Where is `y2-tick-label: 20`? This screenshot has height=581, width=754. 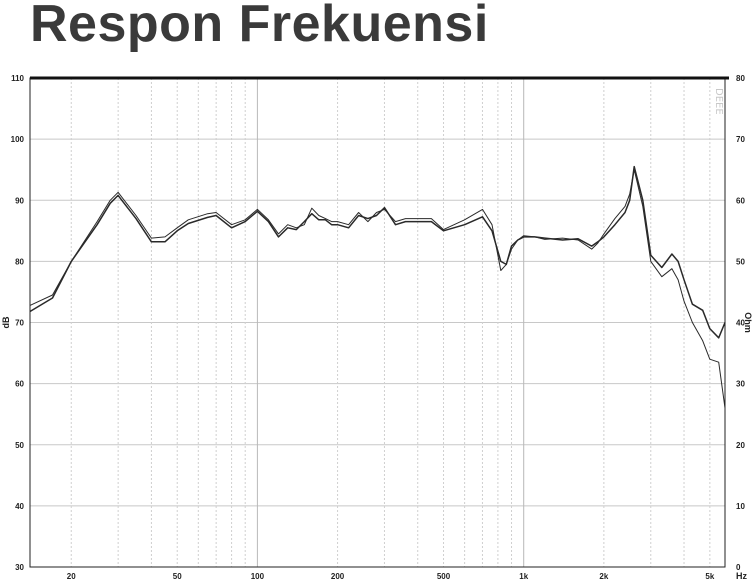
y2-tick-label: 20 is located at coordinates (740, 445).